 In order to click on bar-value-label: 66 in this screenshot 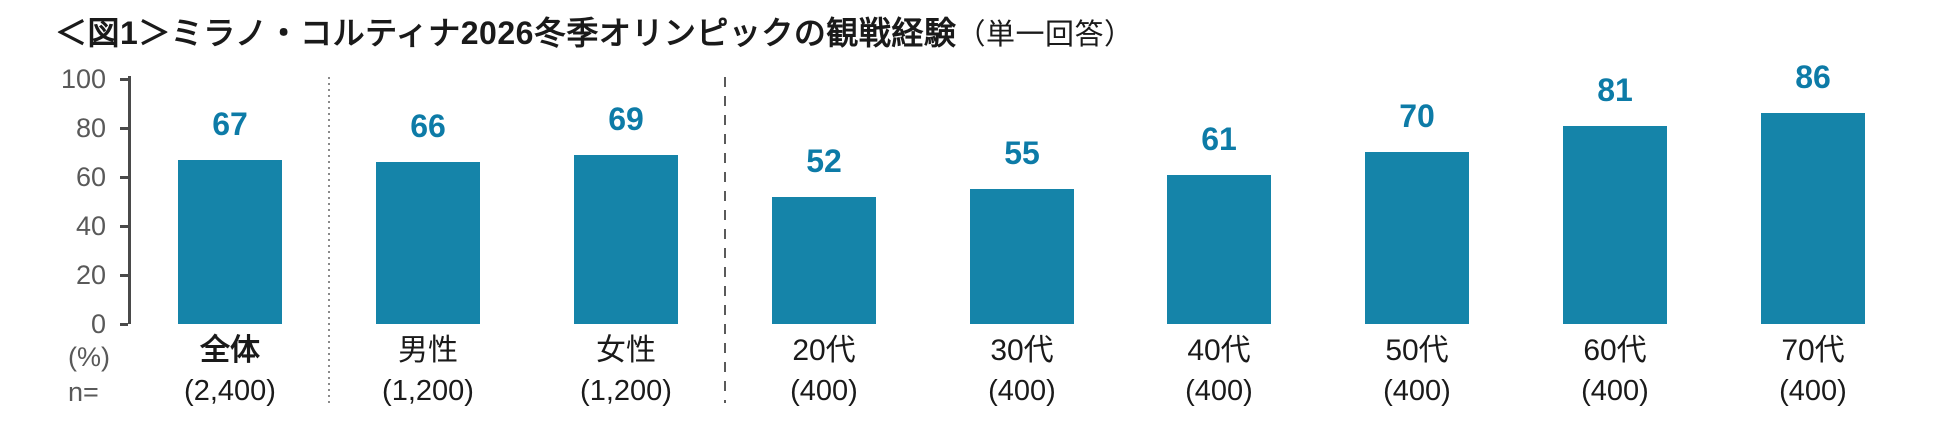, I will do `click(428, 126)`.